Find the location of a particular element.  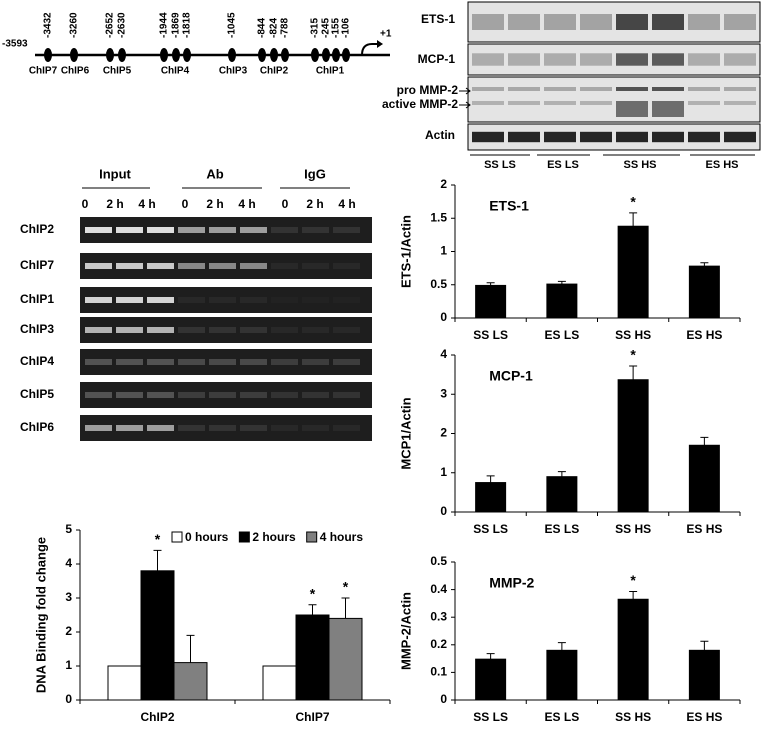

y-axis-label: MMP-2/Actin is located at coordinates (405, 631).